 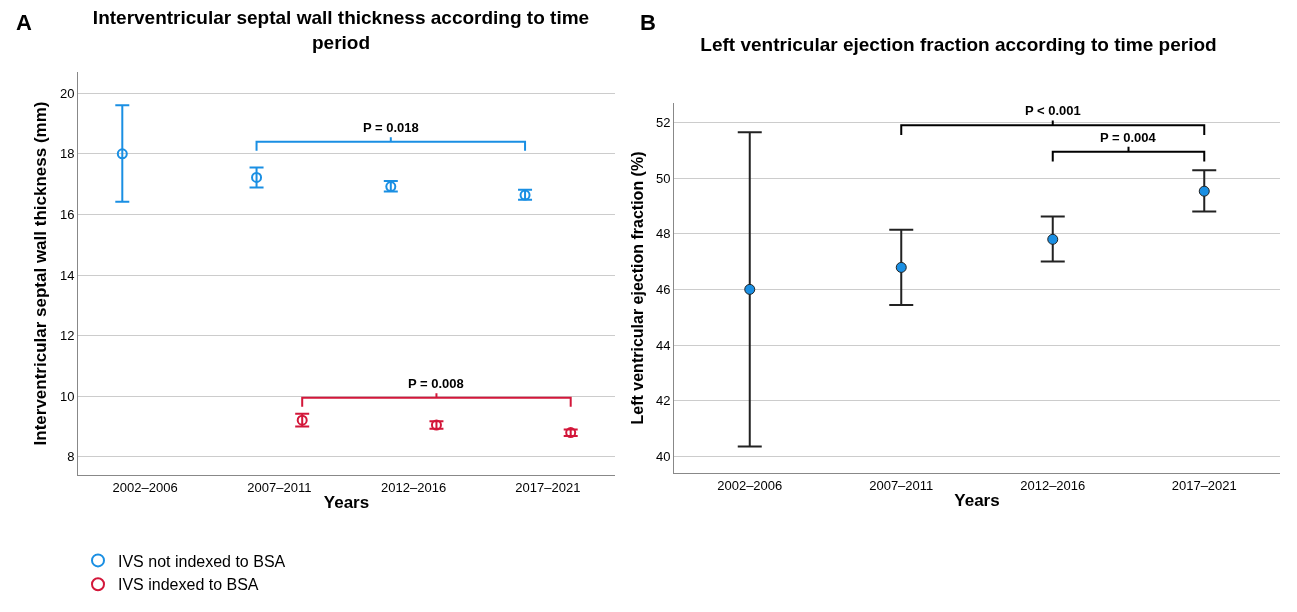 I want to click on y-tick-label: 52, so click(x=663, y=123).